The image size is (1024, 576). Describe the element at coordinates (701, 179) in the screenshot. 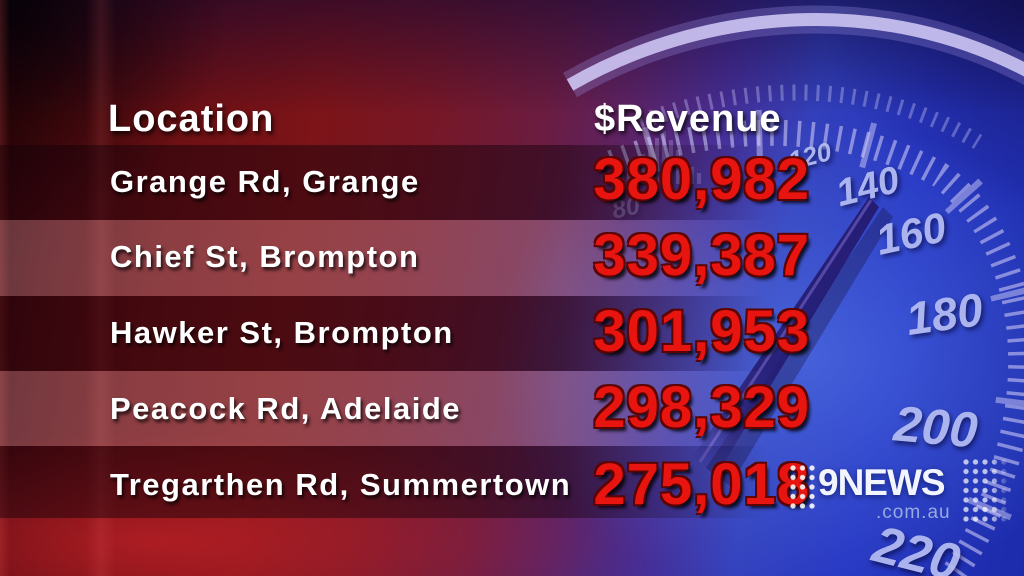

I see `row-revenue-value: 380,982` at that location.